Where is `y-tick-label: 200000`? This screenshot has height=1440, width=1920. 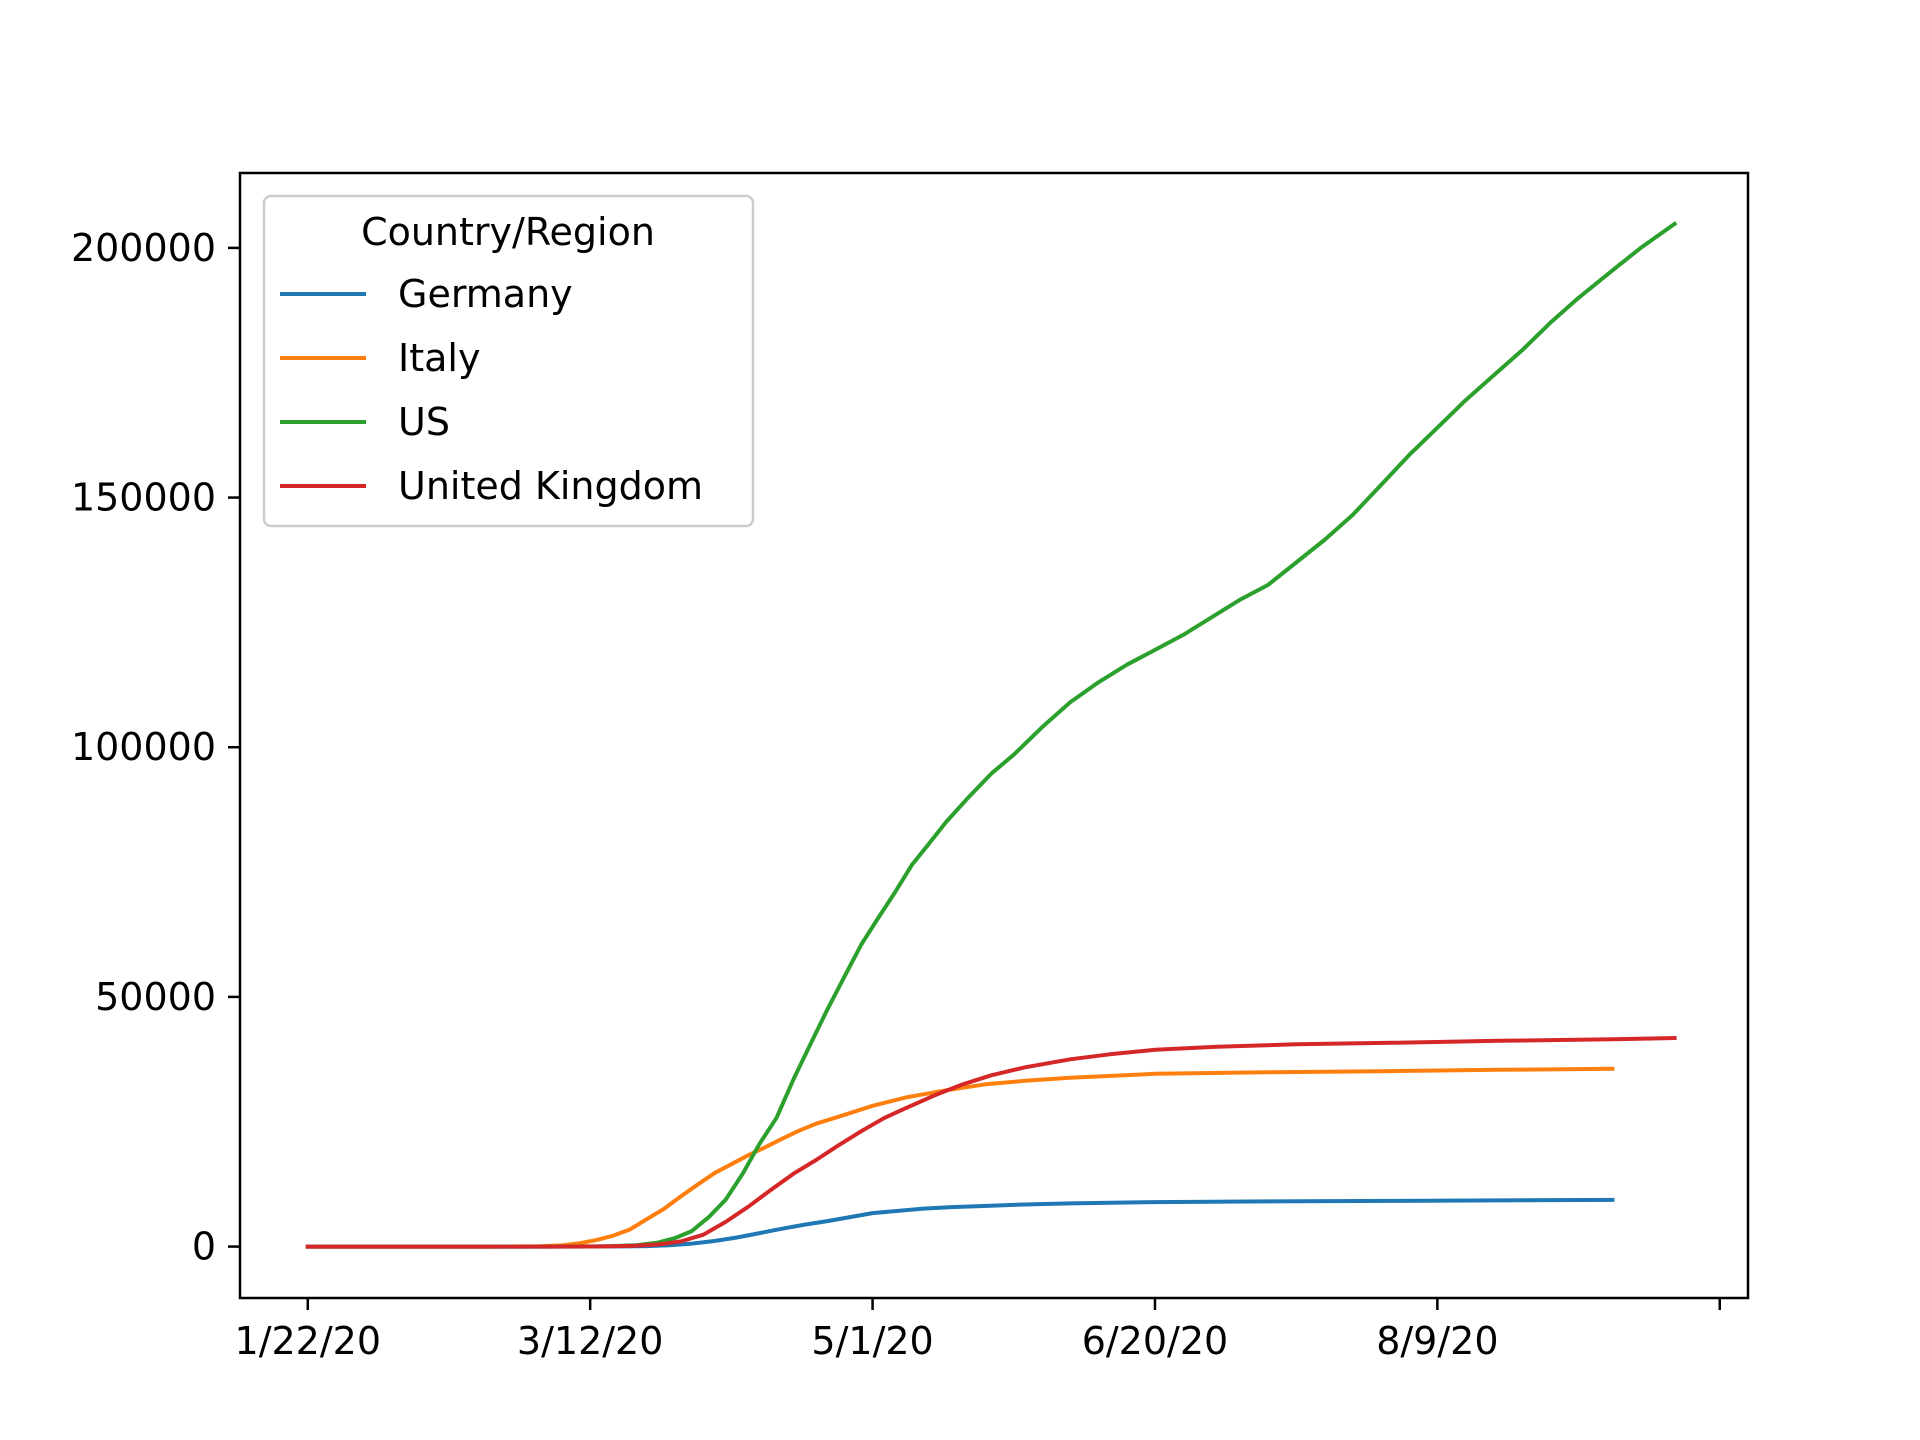
y-tick-label: 200000 is located at coordinates (143, 248).